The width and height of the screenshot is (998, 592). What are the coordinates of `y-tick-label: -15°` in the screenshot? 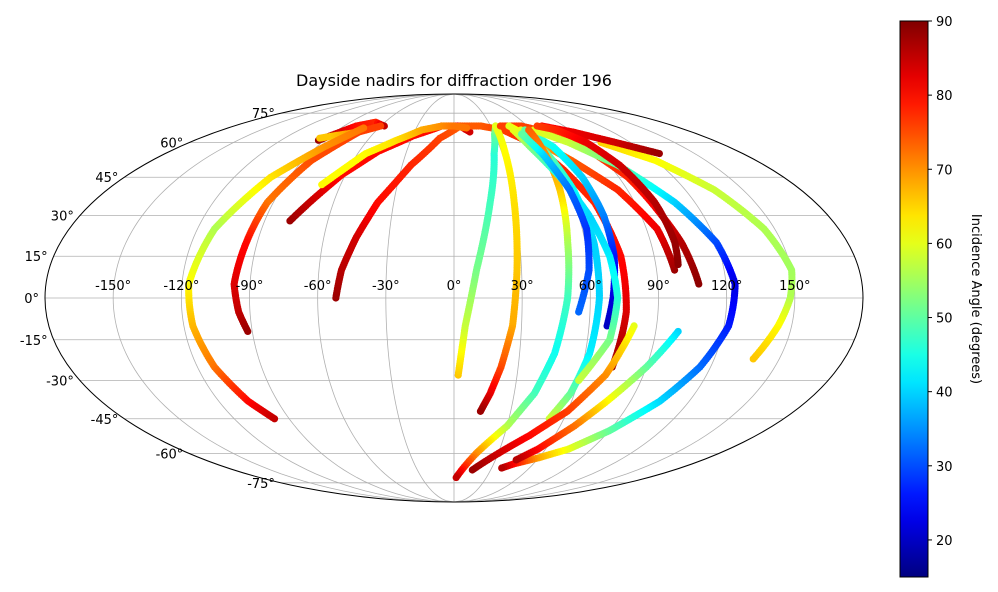 It's located at (34, 341).